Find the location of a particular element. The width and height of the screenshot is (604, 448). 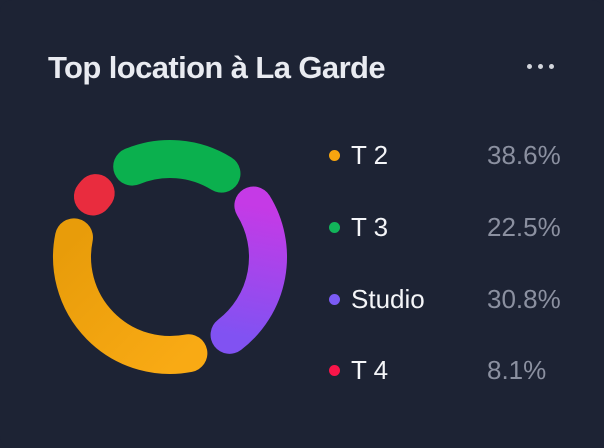

donut-segment-t3 is located at coordinates (177, 166).